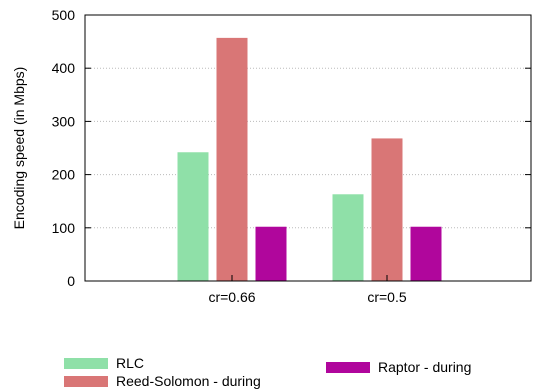 The image size is (547, 392). I want to click on legend-item-rlc: RLC, so click(104, 363).